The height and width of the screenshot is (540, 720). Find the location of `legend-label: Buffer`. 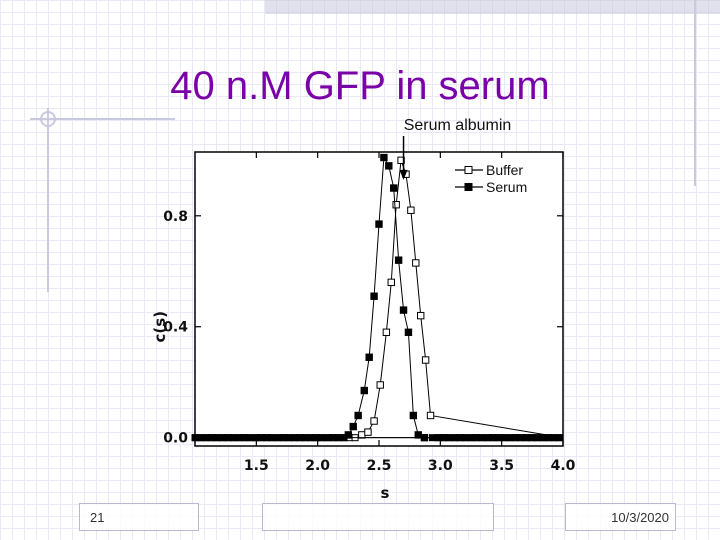

legend-label: Buffer is located at coordinates (504, 170).